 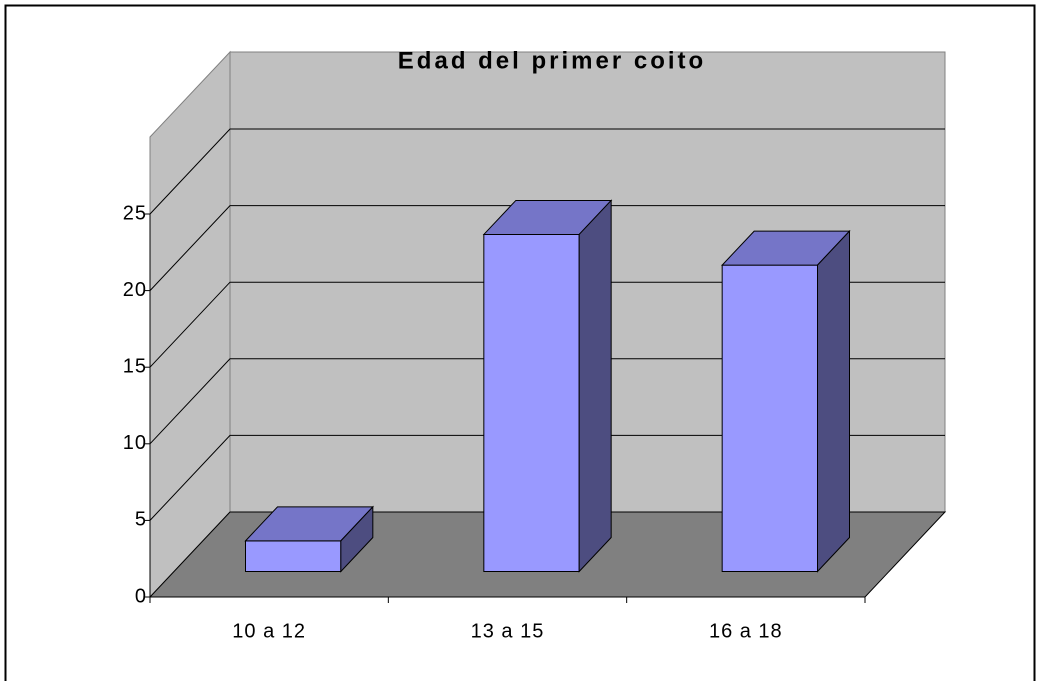 I want to click on y-tick-label: 5, so click(x=141, y=520).